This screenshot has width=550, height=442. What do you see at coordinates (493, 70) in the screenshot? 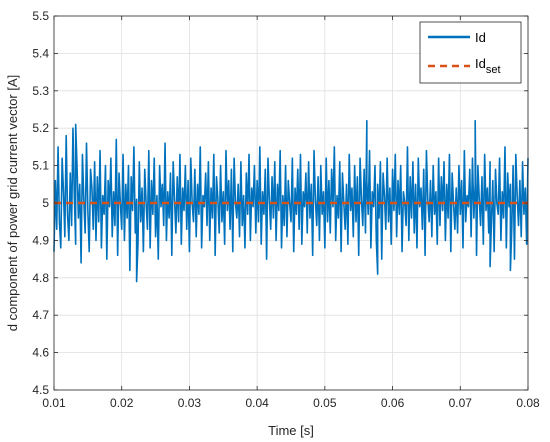
I see `legend-label-id-set-subscript: set` at bounding box center [493, 70].